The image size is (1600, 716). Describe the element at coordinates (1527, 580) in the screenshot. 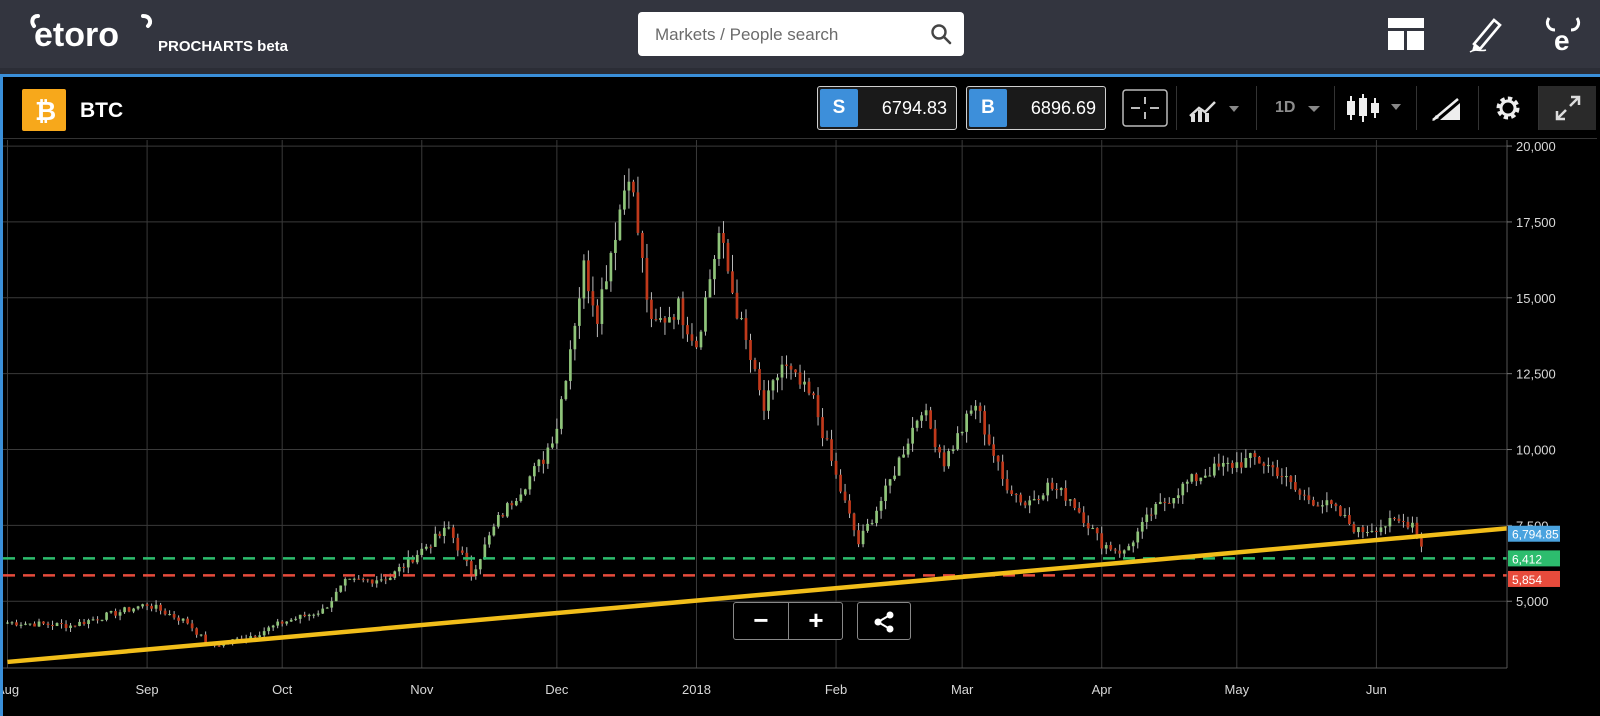

I see `level-badge: 5,854` at that location.